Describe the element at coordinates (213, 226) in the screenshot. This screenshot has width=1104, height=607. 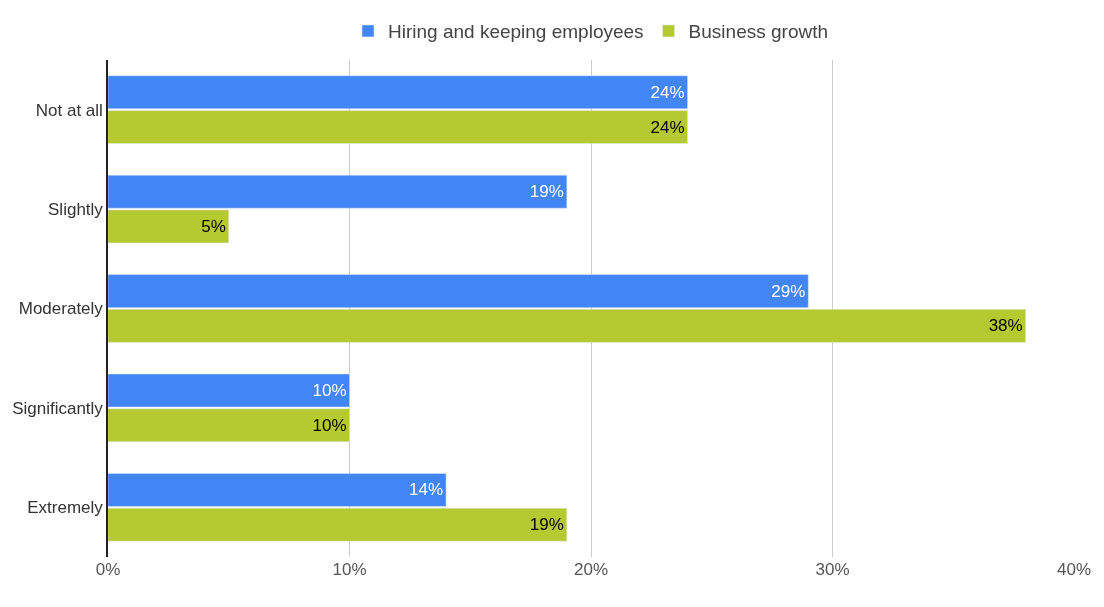
I see `data-label: 5%` at that location.